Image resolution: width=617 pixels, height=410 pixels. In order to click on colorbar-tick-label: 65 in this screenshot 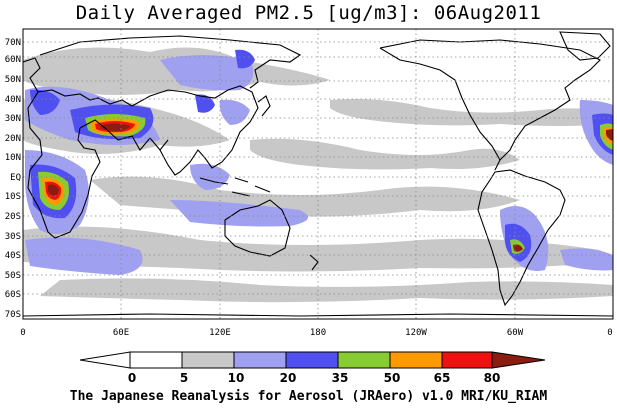, I will do `click(442, 378)`.